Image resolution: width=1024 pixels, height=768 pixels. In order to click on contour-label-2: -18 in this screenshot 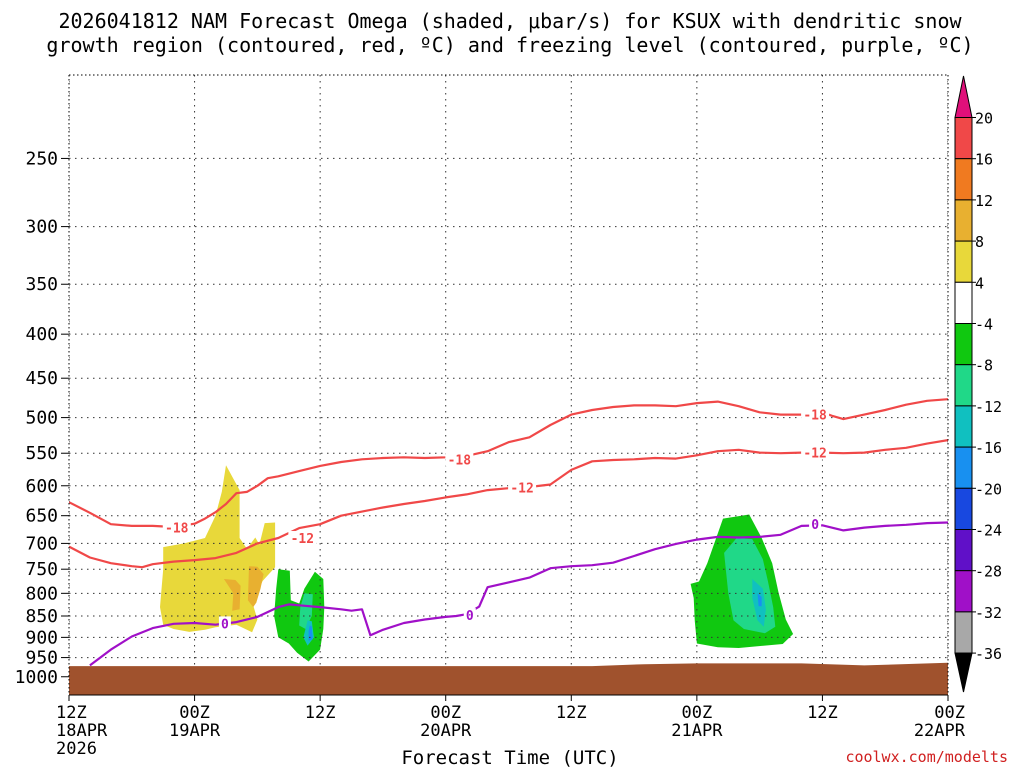, I will do `click(815, 416)`.